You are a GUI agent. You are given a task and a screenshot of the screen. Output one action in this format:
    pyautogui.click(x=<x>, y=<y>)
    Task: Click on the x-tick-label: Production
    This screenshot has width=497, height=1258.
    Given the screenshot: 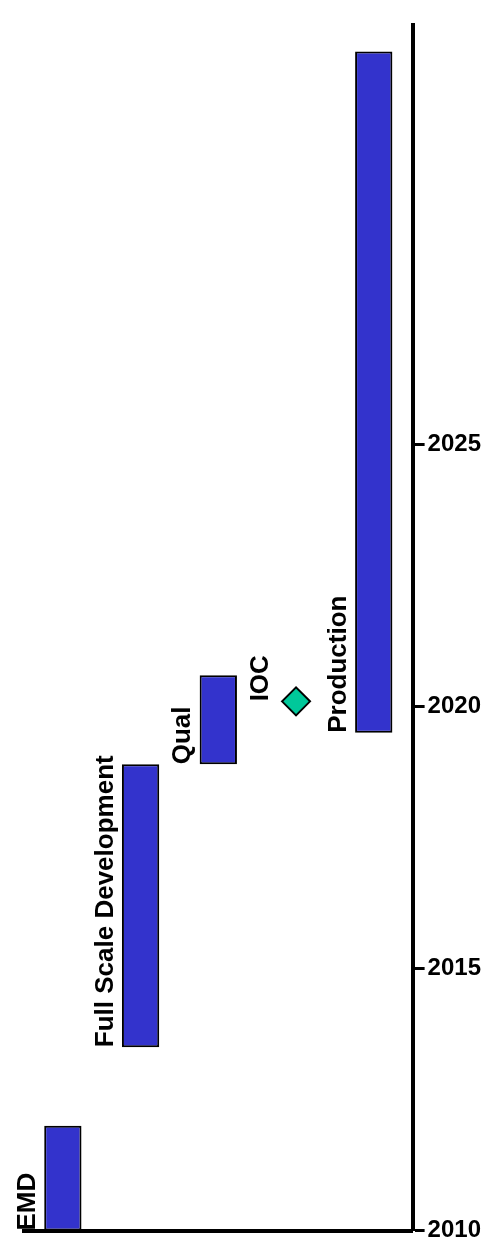 What is the action you would take?
    pyautogui.click(x=336, y=664)
    